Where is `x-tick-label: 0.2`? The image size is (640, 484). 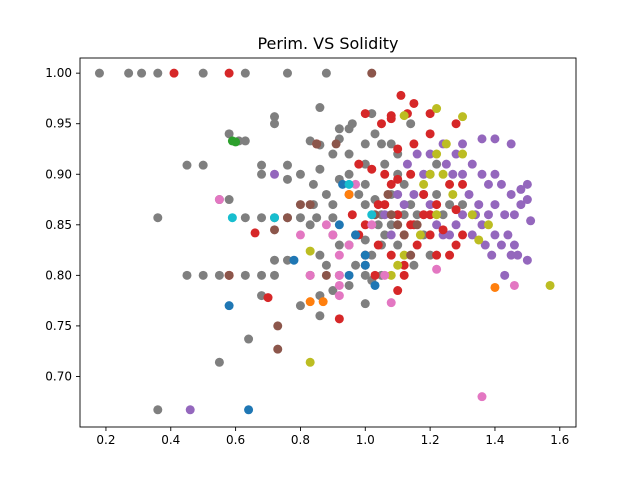 x-tick-label: 0.2 is located at coordinates (105, 440).